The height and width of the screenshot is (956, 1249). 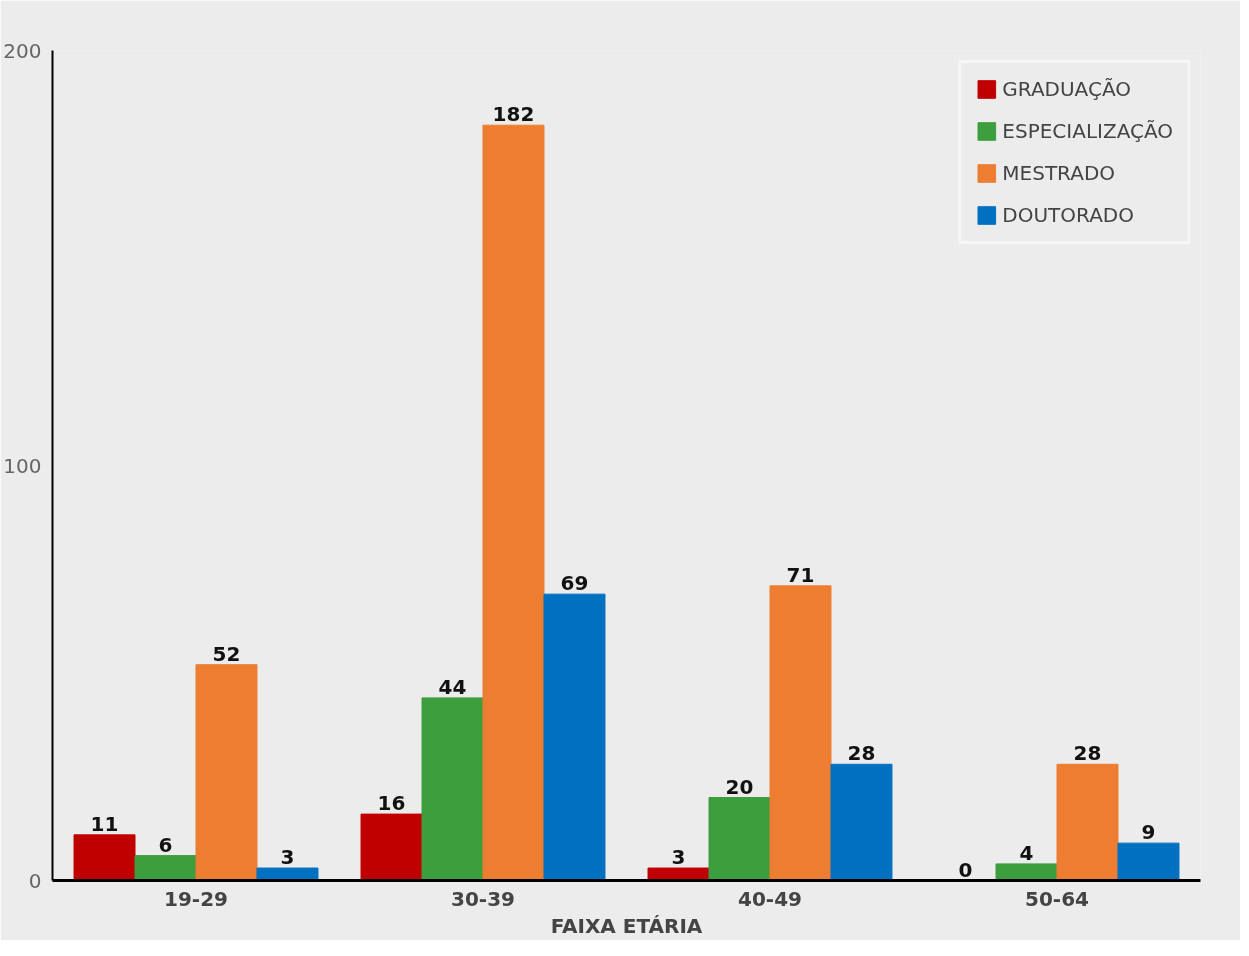 I want to click on legend-label: GRADUAÇÃO, so click(x=1066, y=89).